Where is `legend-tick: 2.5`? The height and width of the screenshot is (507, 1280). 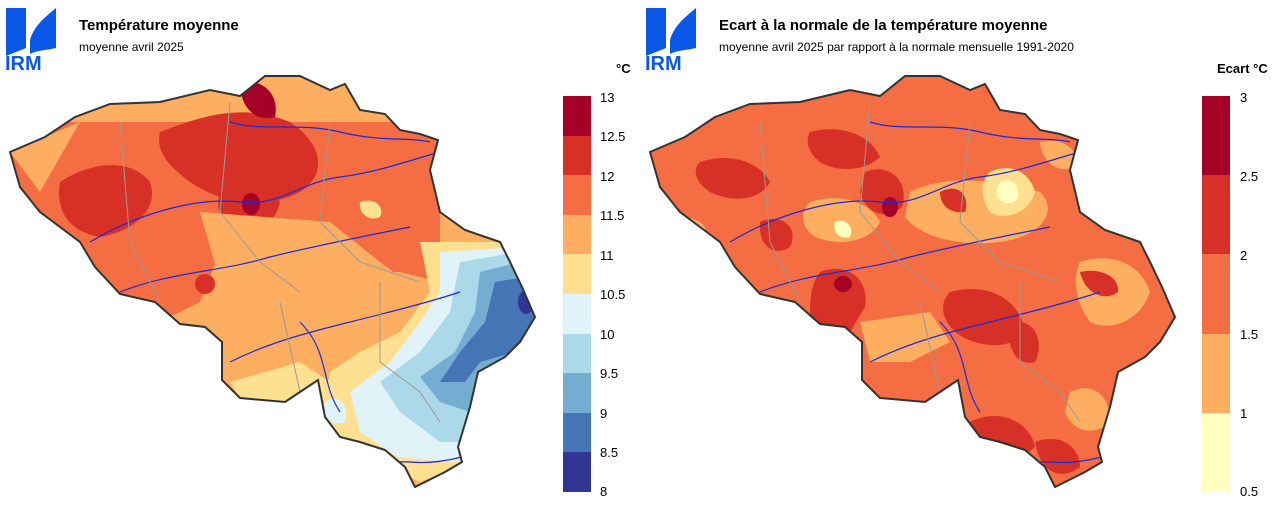
legend-tick: 2.5 is located at coordinates (1249, 176).